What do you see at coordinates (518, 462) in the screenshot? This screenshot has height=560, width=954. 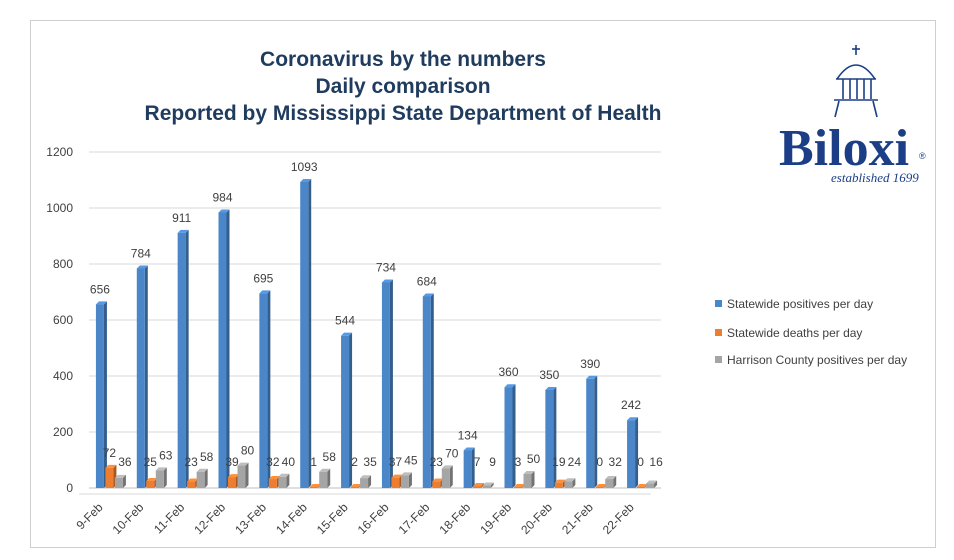 I see `data-label: 3` at bounding box center [518, 462].